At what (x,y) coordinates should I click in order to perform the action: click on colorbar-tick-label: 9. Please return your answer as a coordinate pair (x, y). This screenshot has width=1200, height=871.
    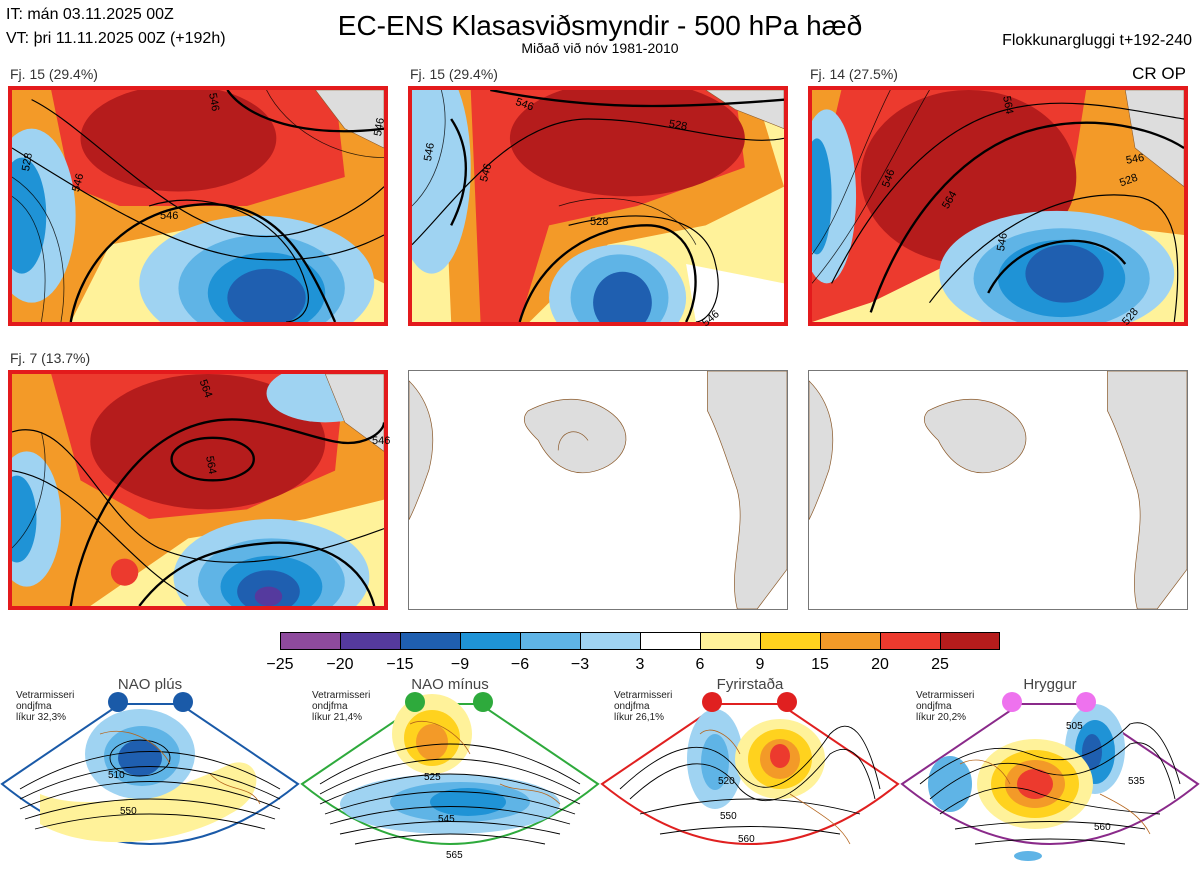
    Looking at the image, I should click on (760, 664).